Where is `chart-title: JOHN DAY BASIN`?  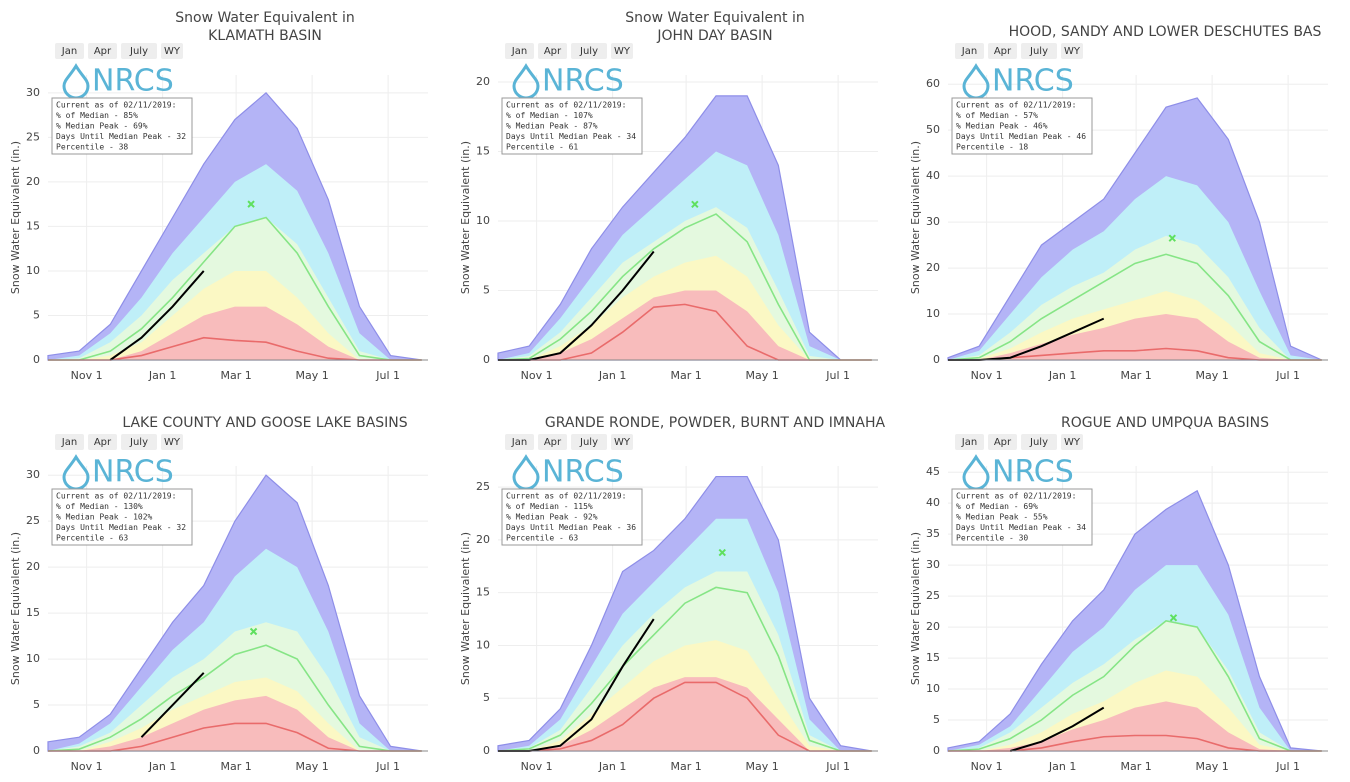 chart-title: JOHN DAY BASIN is located at coordinates (714, 36).